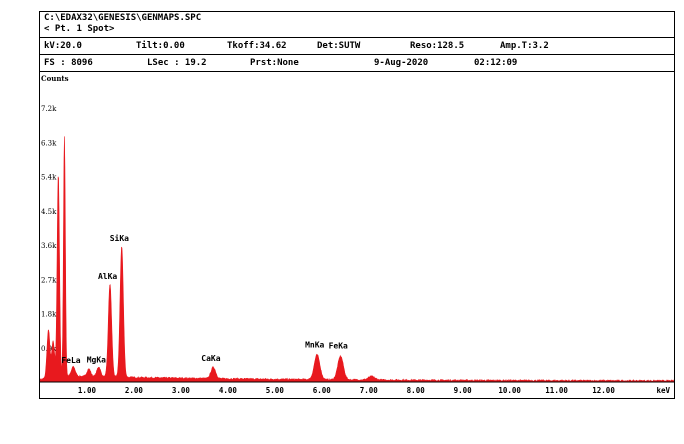 This screenshot has width=684, height=444. I want to click on x-tick-label: 7.00, so click(369, 390).